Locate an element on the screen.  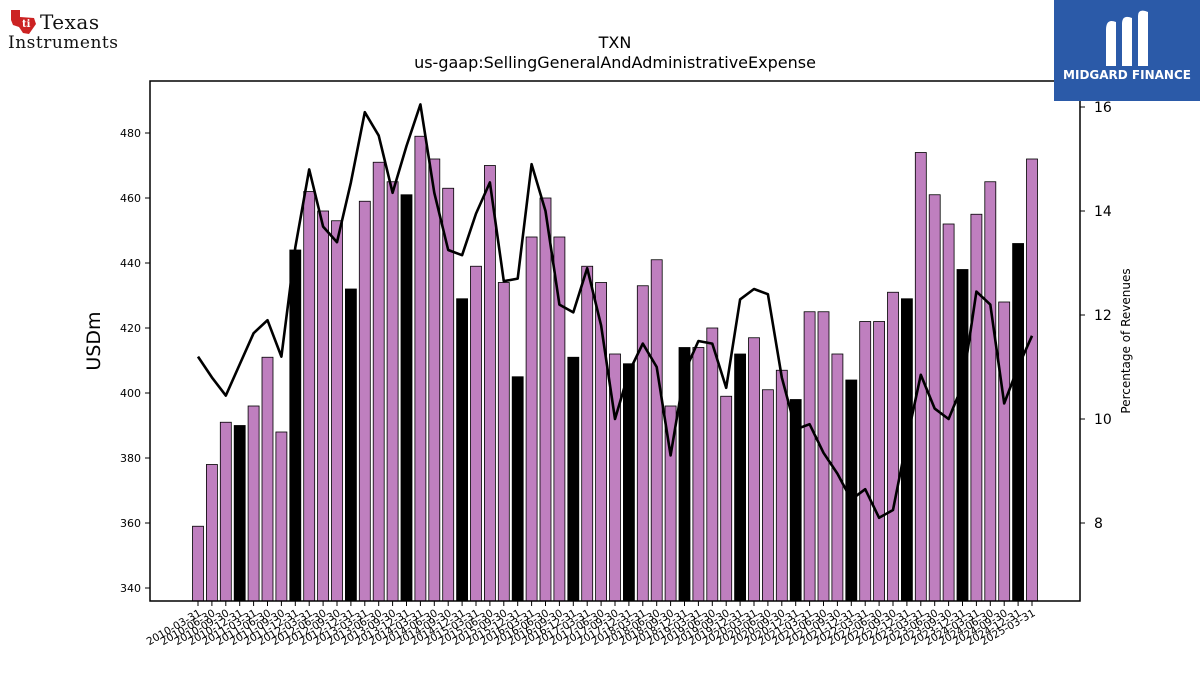
y-tick-label: 420 is located at coordinates (130, 328).